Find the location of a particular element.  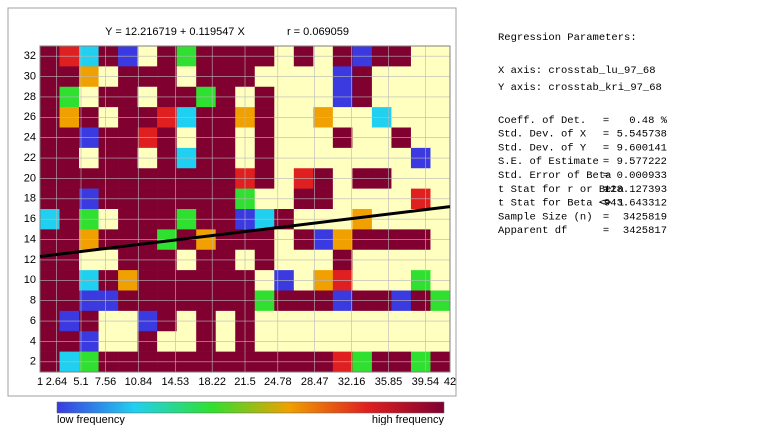

param-value: 9.577222 is located at coordinates (642, 162).